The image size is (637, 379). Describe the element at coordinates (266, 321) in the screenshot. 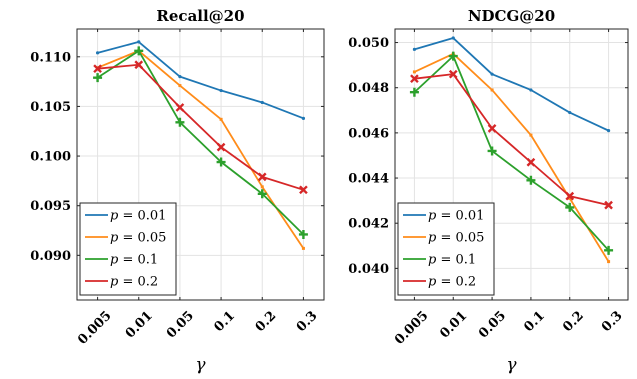

I see `x-tick-label: 0.2` at that location.